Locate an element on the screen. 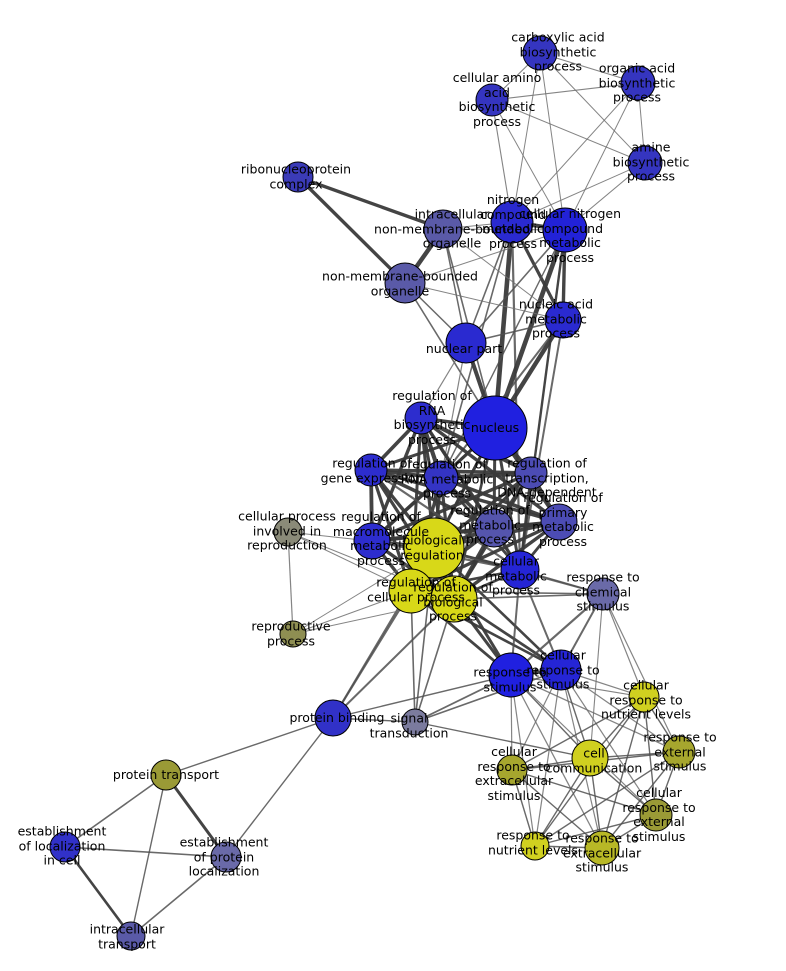 This screenshot has width=786, height=971. graph-node-regulation-of-rna-biosynthetic-process is located at coordinates (421, 418).